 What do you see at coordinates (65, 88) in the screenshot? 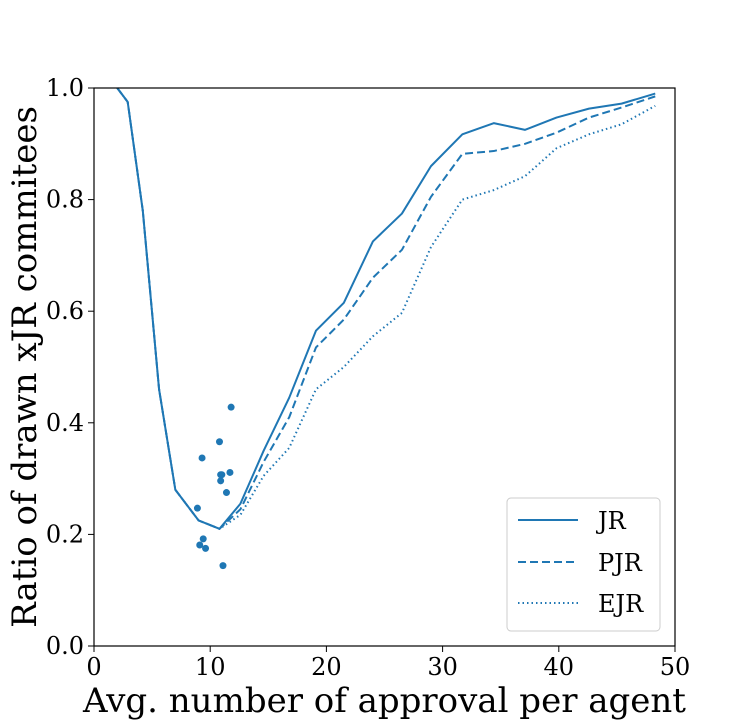
I see `y-tick-label: 1.0` at bounding box center [65, 88].